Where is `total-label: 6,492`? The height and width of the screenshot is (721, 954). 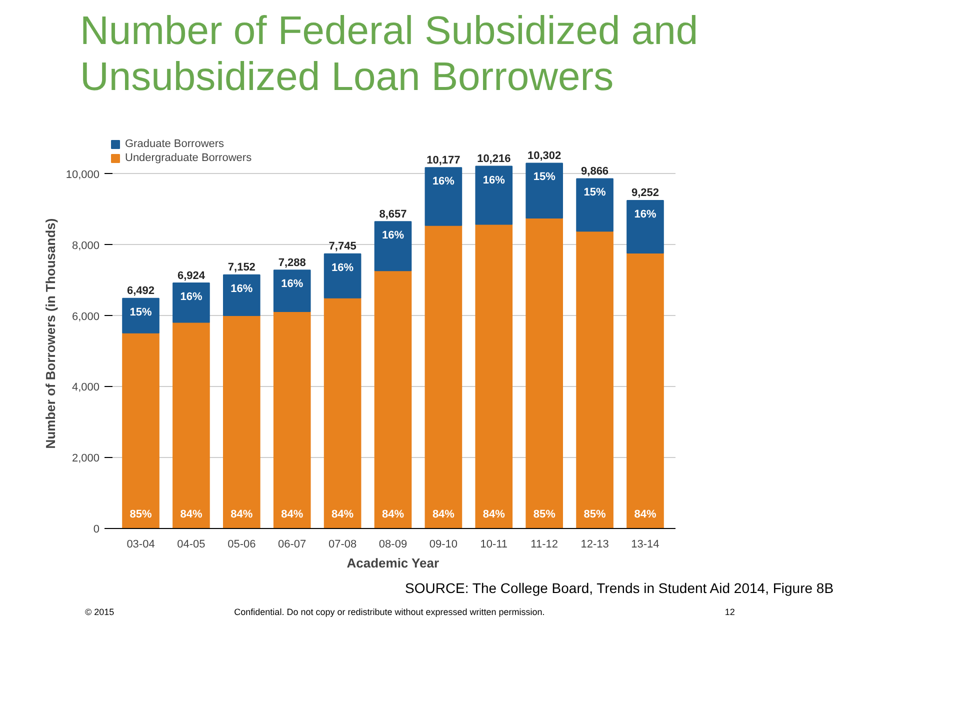 total-label: 6,492 is located at coordinates (141, 291).